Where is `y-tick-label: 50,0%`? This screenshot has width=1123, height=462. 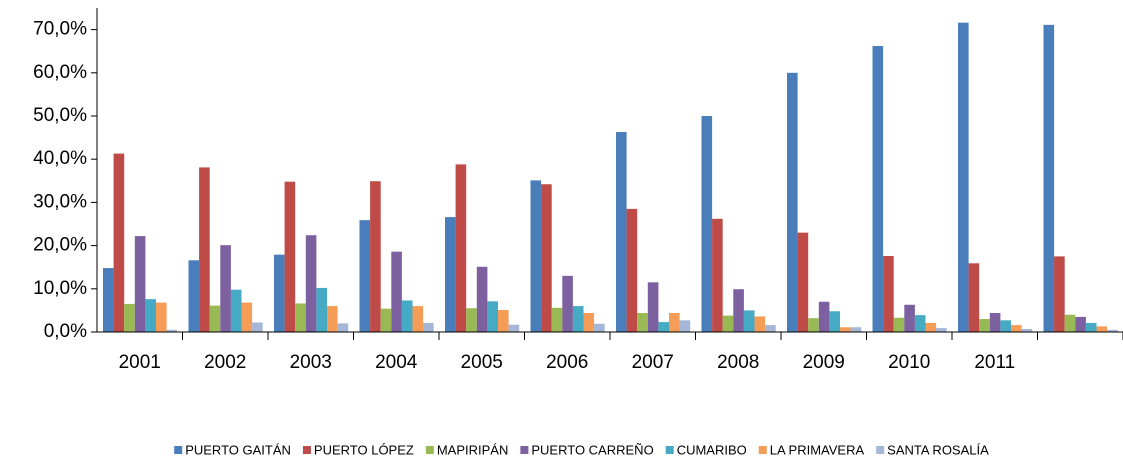
y-tick-label: 50,0% is located at coordinates (60, 115).